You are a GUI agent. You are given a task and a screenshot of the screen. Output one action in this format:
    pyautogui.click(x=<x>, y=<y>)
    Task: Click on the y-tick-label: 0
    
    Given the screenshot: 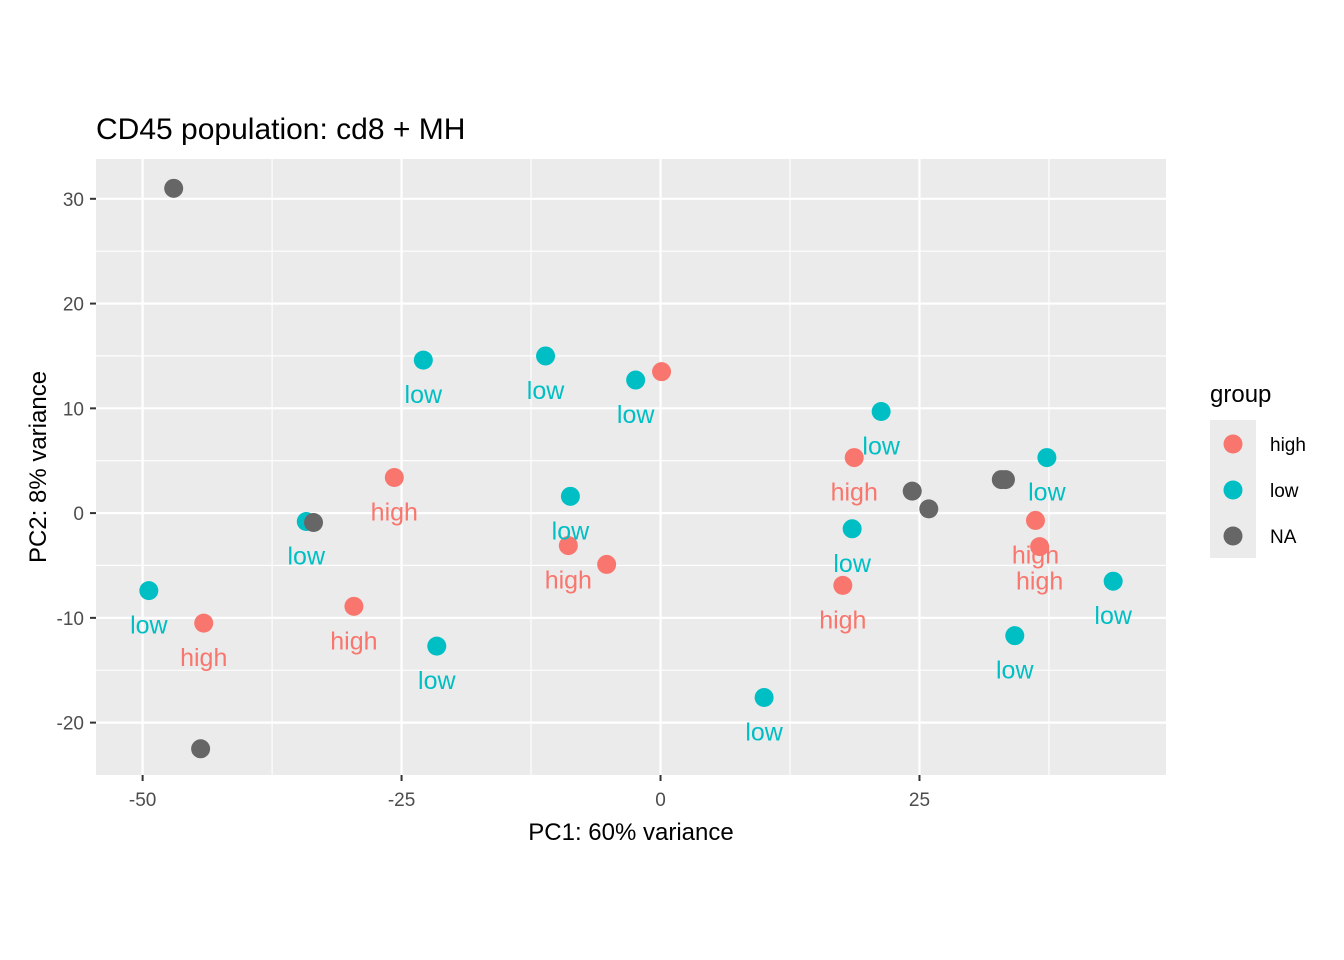 What is the action you would take?
    pyautogui.click(x=78, y=514)
    